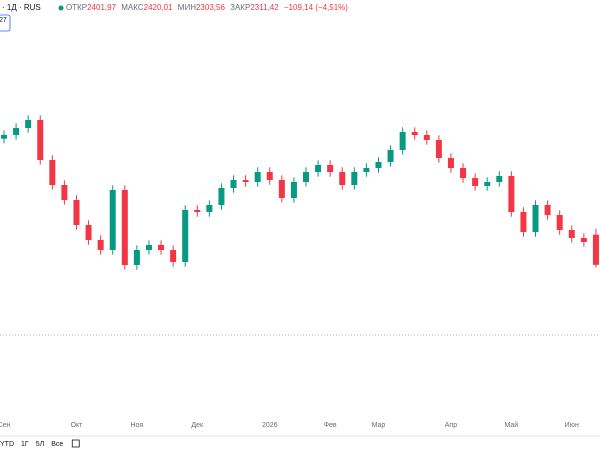 The height and width of the screenshot is (450, 600). I want to click on x-tick-label: Мар, so click(379, 425).